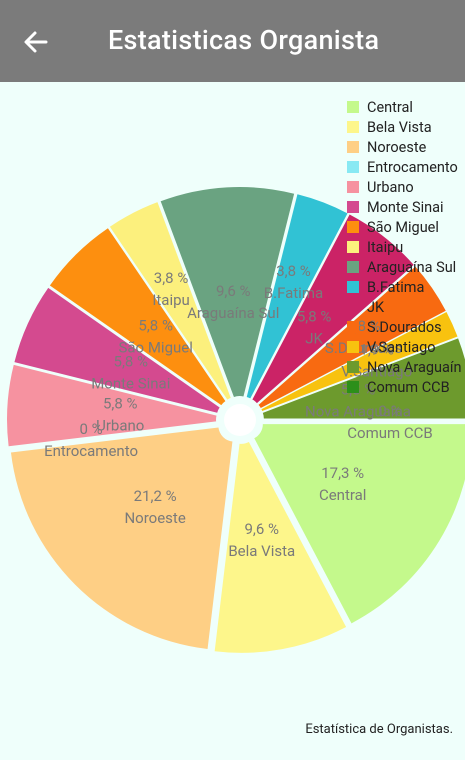 The width and height of the screenshot is (465, 760). I want to click on legend-item: V.Santiago, so click(405, 349).